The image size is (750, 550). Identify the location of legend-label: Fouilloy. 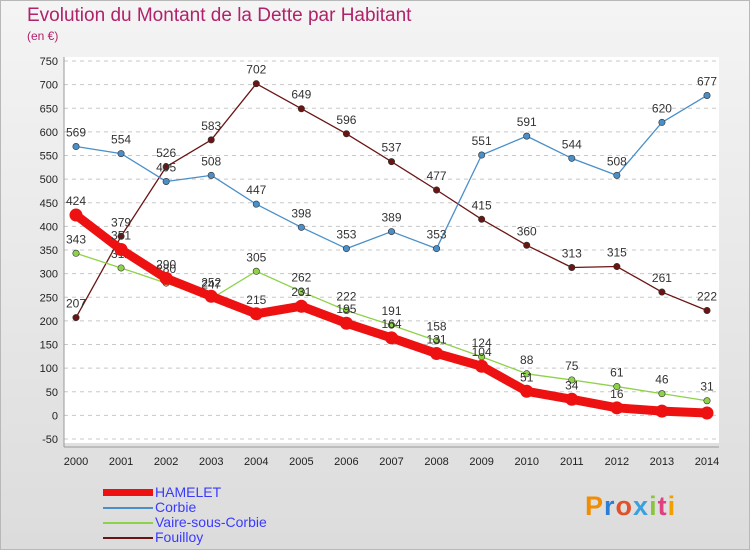
(179, 537).